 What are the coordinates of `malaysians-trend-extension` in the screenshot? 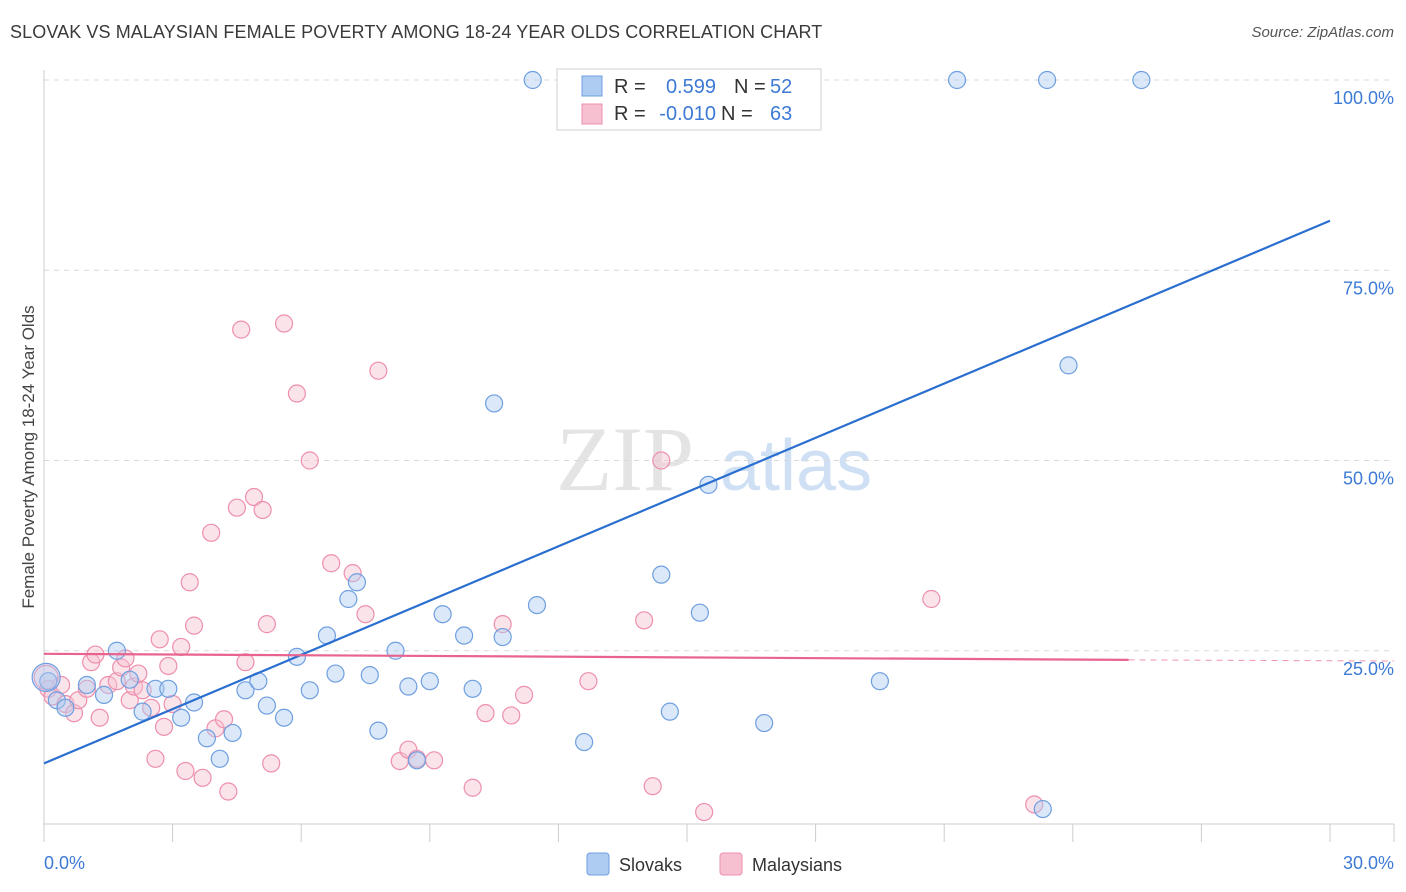 It's located at (1261, 660).